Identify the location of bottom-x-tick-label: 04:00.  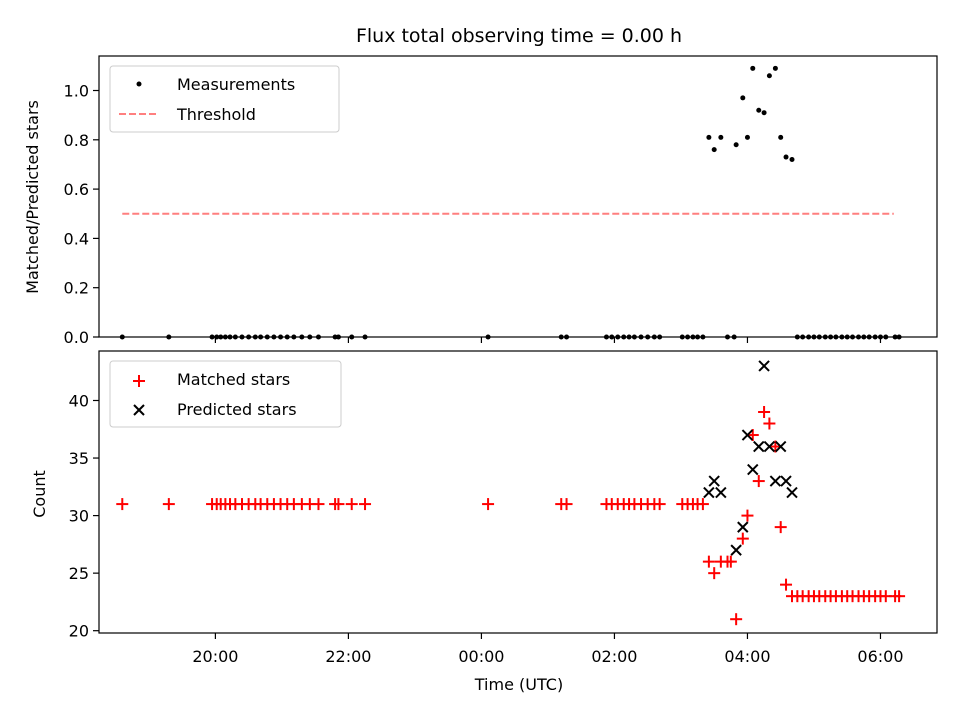
(747, 656).